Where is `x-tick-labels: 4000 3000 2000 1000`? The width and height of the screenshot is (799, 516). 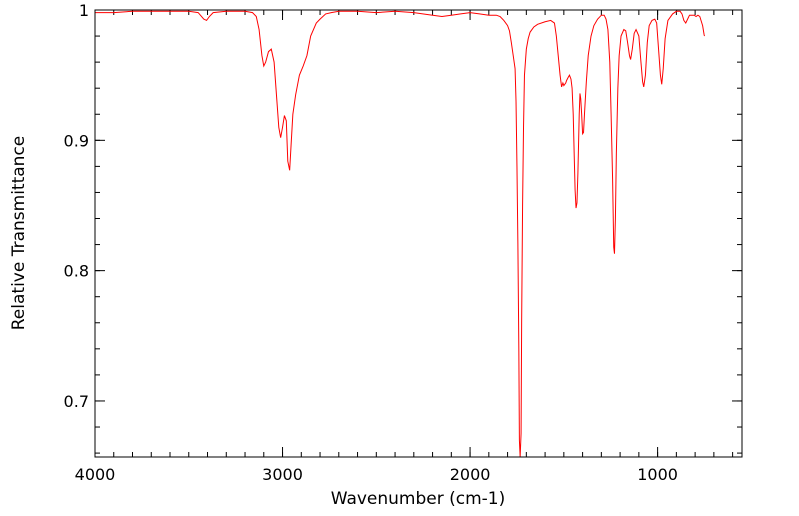
x-tick-labels: 4000 3000 2000 1000 is located at coordinates (376, 474).